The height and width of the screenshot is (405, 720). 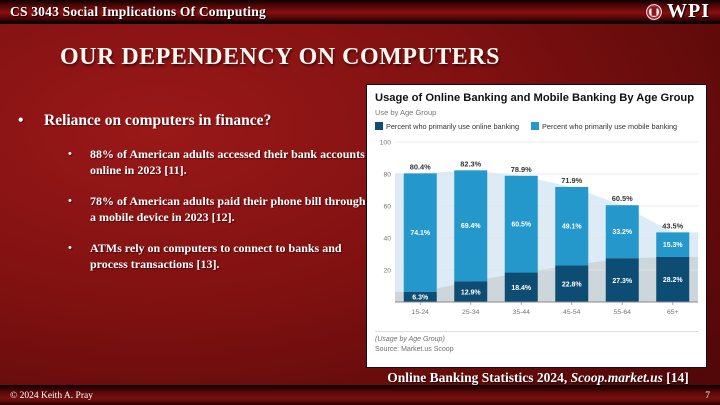 What do you see at coordinates (688, 11) in the screenshot?
I see `wpi-logo-text: WPI` at bounding box center [688, 11].